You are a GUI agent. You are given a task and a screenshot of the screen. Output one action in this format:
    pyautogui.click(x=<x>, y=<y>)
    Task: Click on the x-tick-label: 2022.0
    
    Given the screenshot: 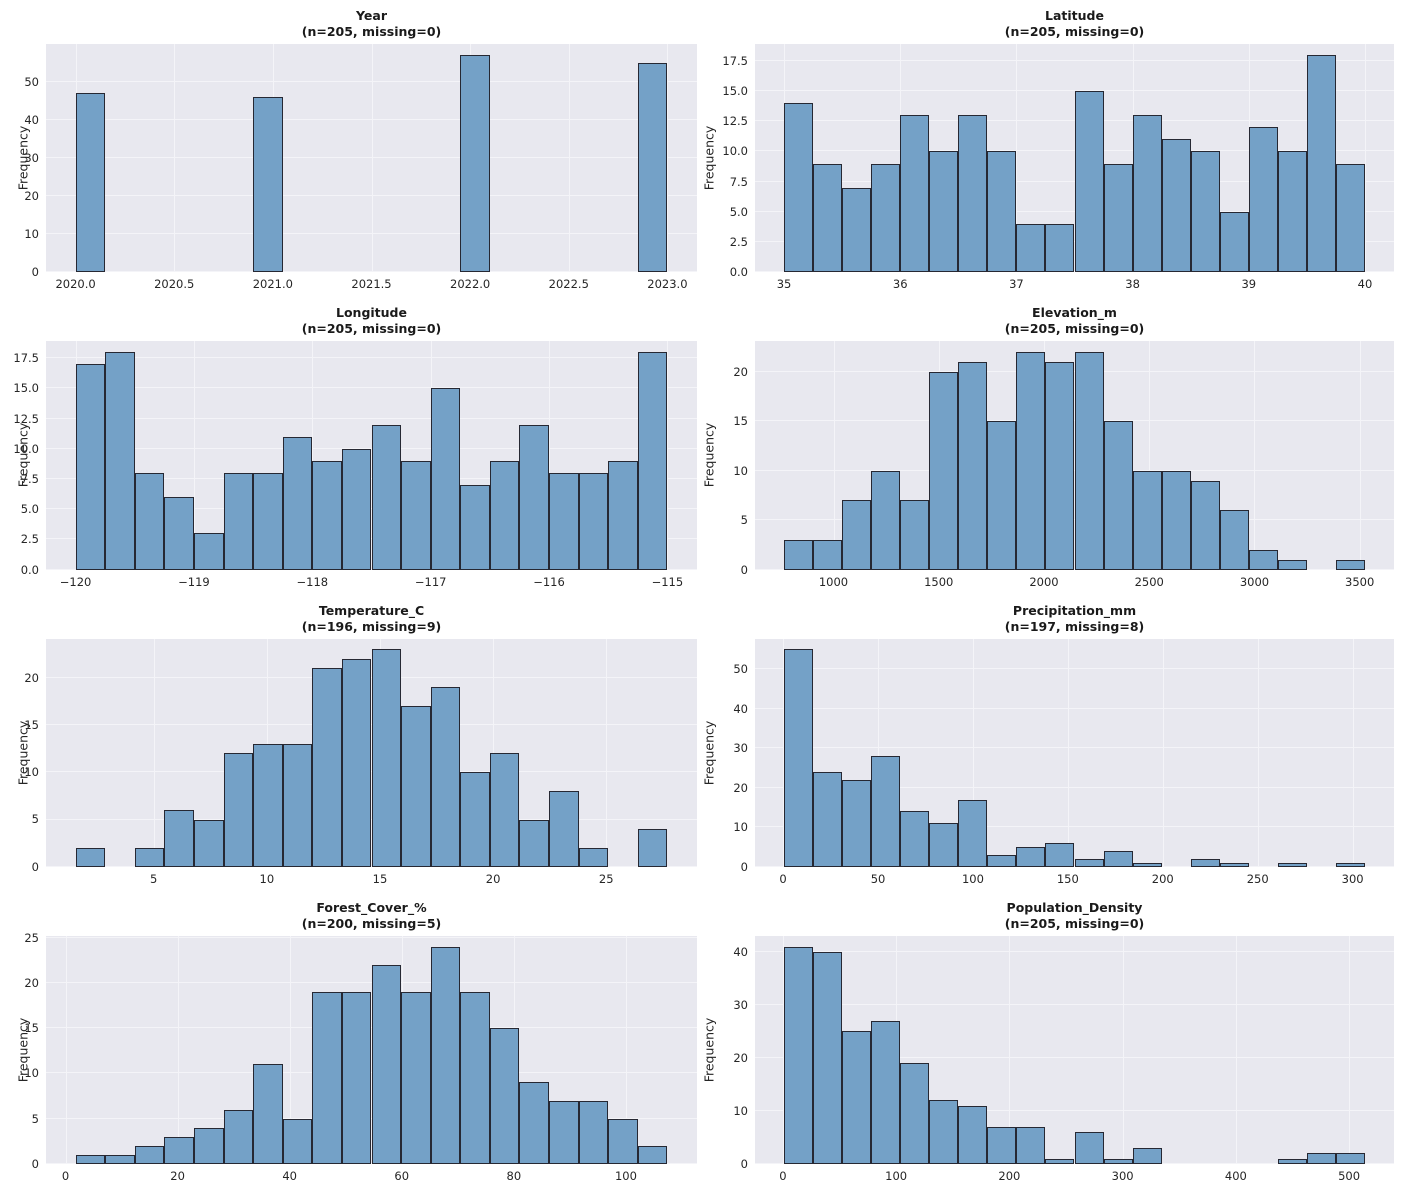 What is the action you would take?
    pyautogui.click(x=470, y=284)
    